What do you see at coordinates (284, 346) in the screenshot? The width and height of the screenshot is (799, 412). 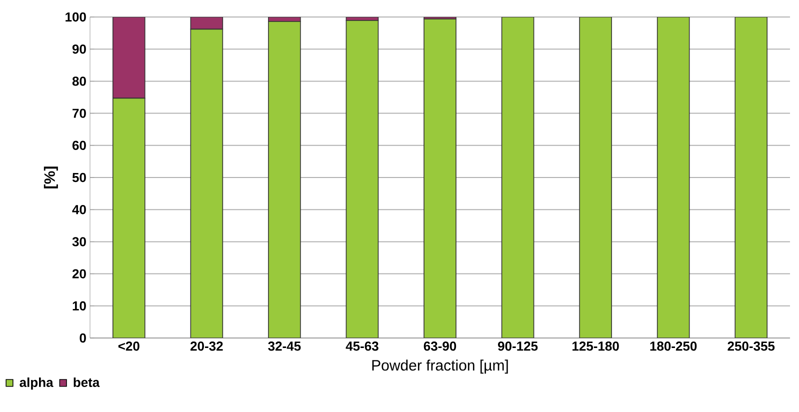 I see `x-tick-label: 32-45` at bounding box center [284, 346].